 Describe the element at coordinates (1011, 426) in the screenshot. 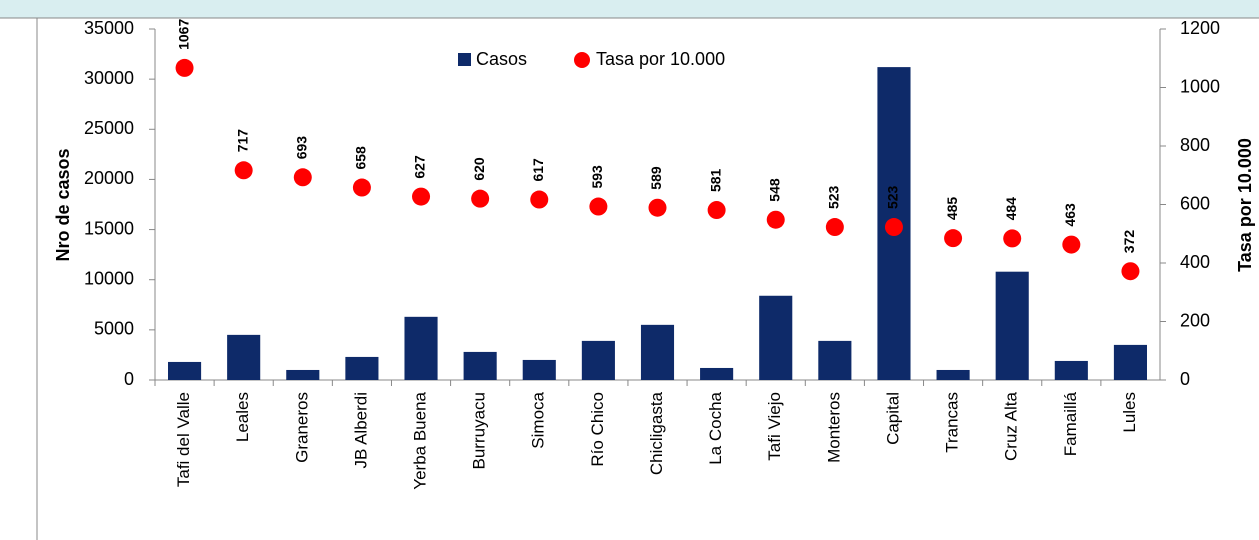

I see `x-tick-label: Cruz Alta` at that location.